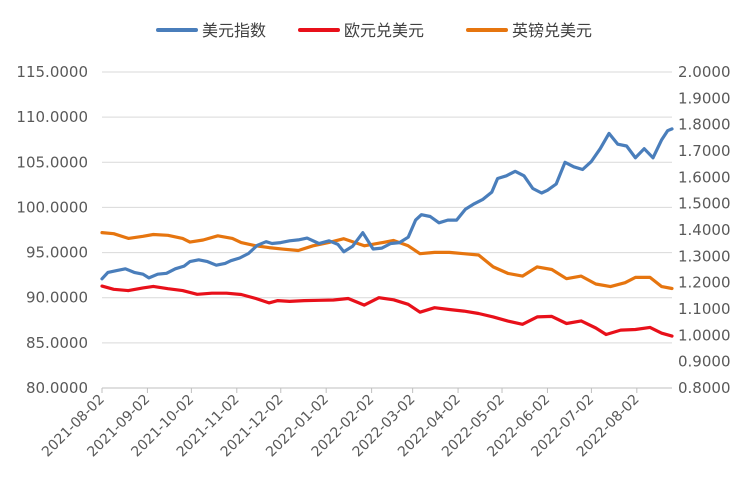 The image size is (756, 493). Describe the element at coordinates (52, 72) in the screenshot. I see `left-axis-tick-label: 115.0000` at that location.